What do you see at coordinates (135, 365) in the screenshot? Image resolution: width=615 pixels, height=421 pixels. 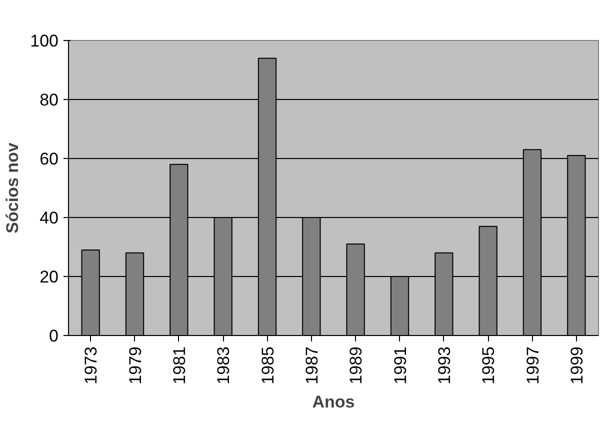 I see `x-tick-label: 1979` at bounding box center [135, 365].